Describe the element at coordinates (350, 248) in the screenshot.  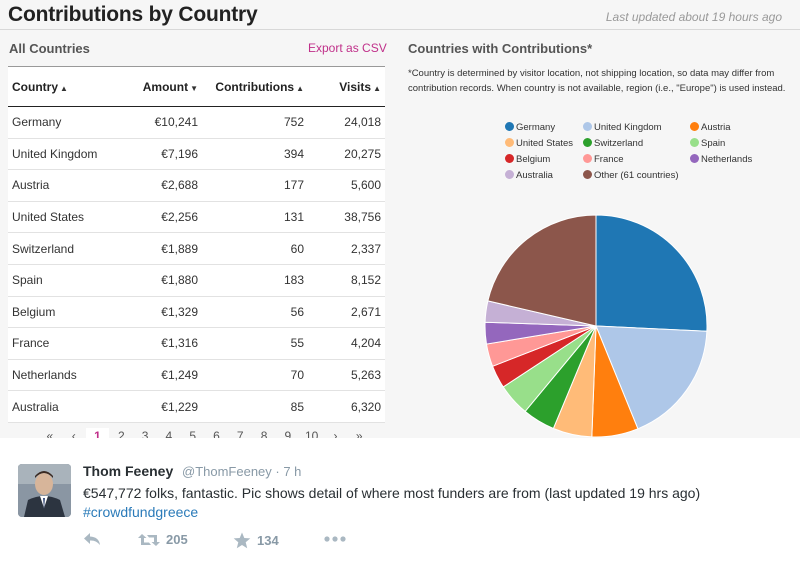
I see `visits-cell: 2,337` at that location.